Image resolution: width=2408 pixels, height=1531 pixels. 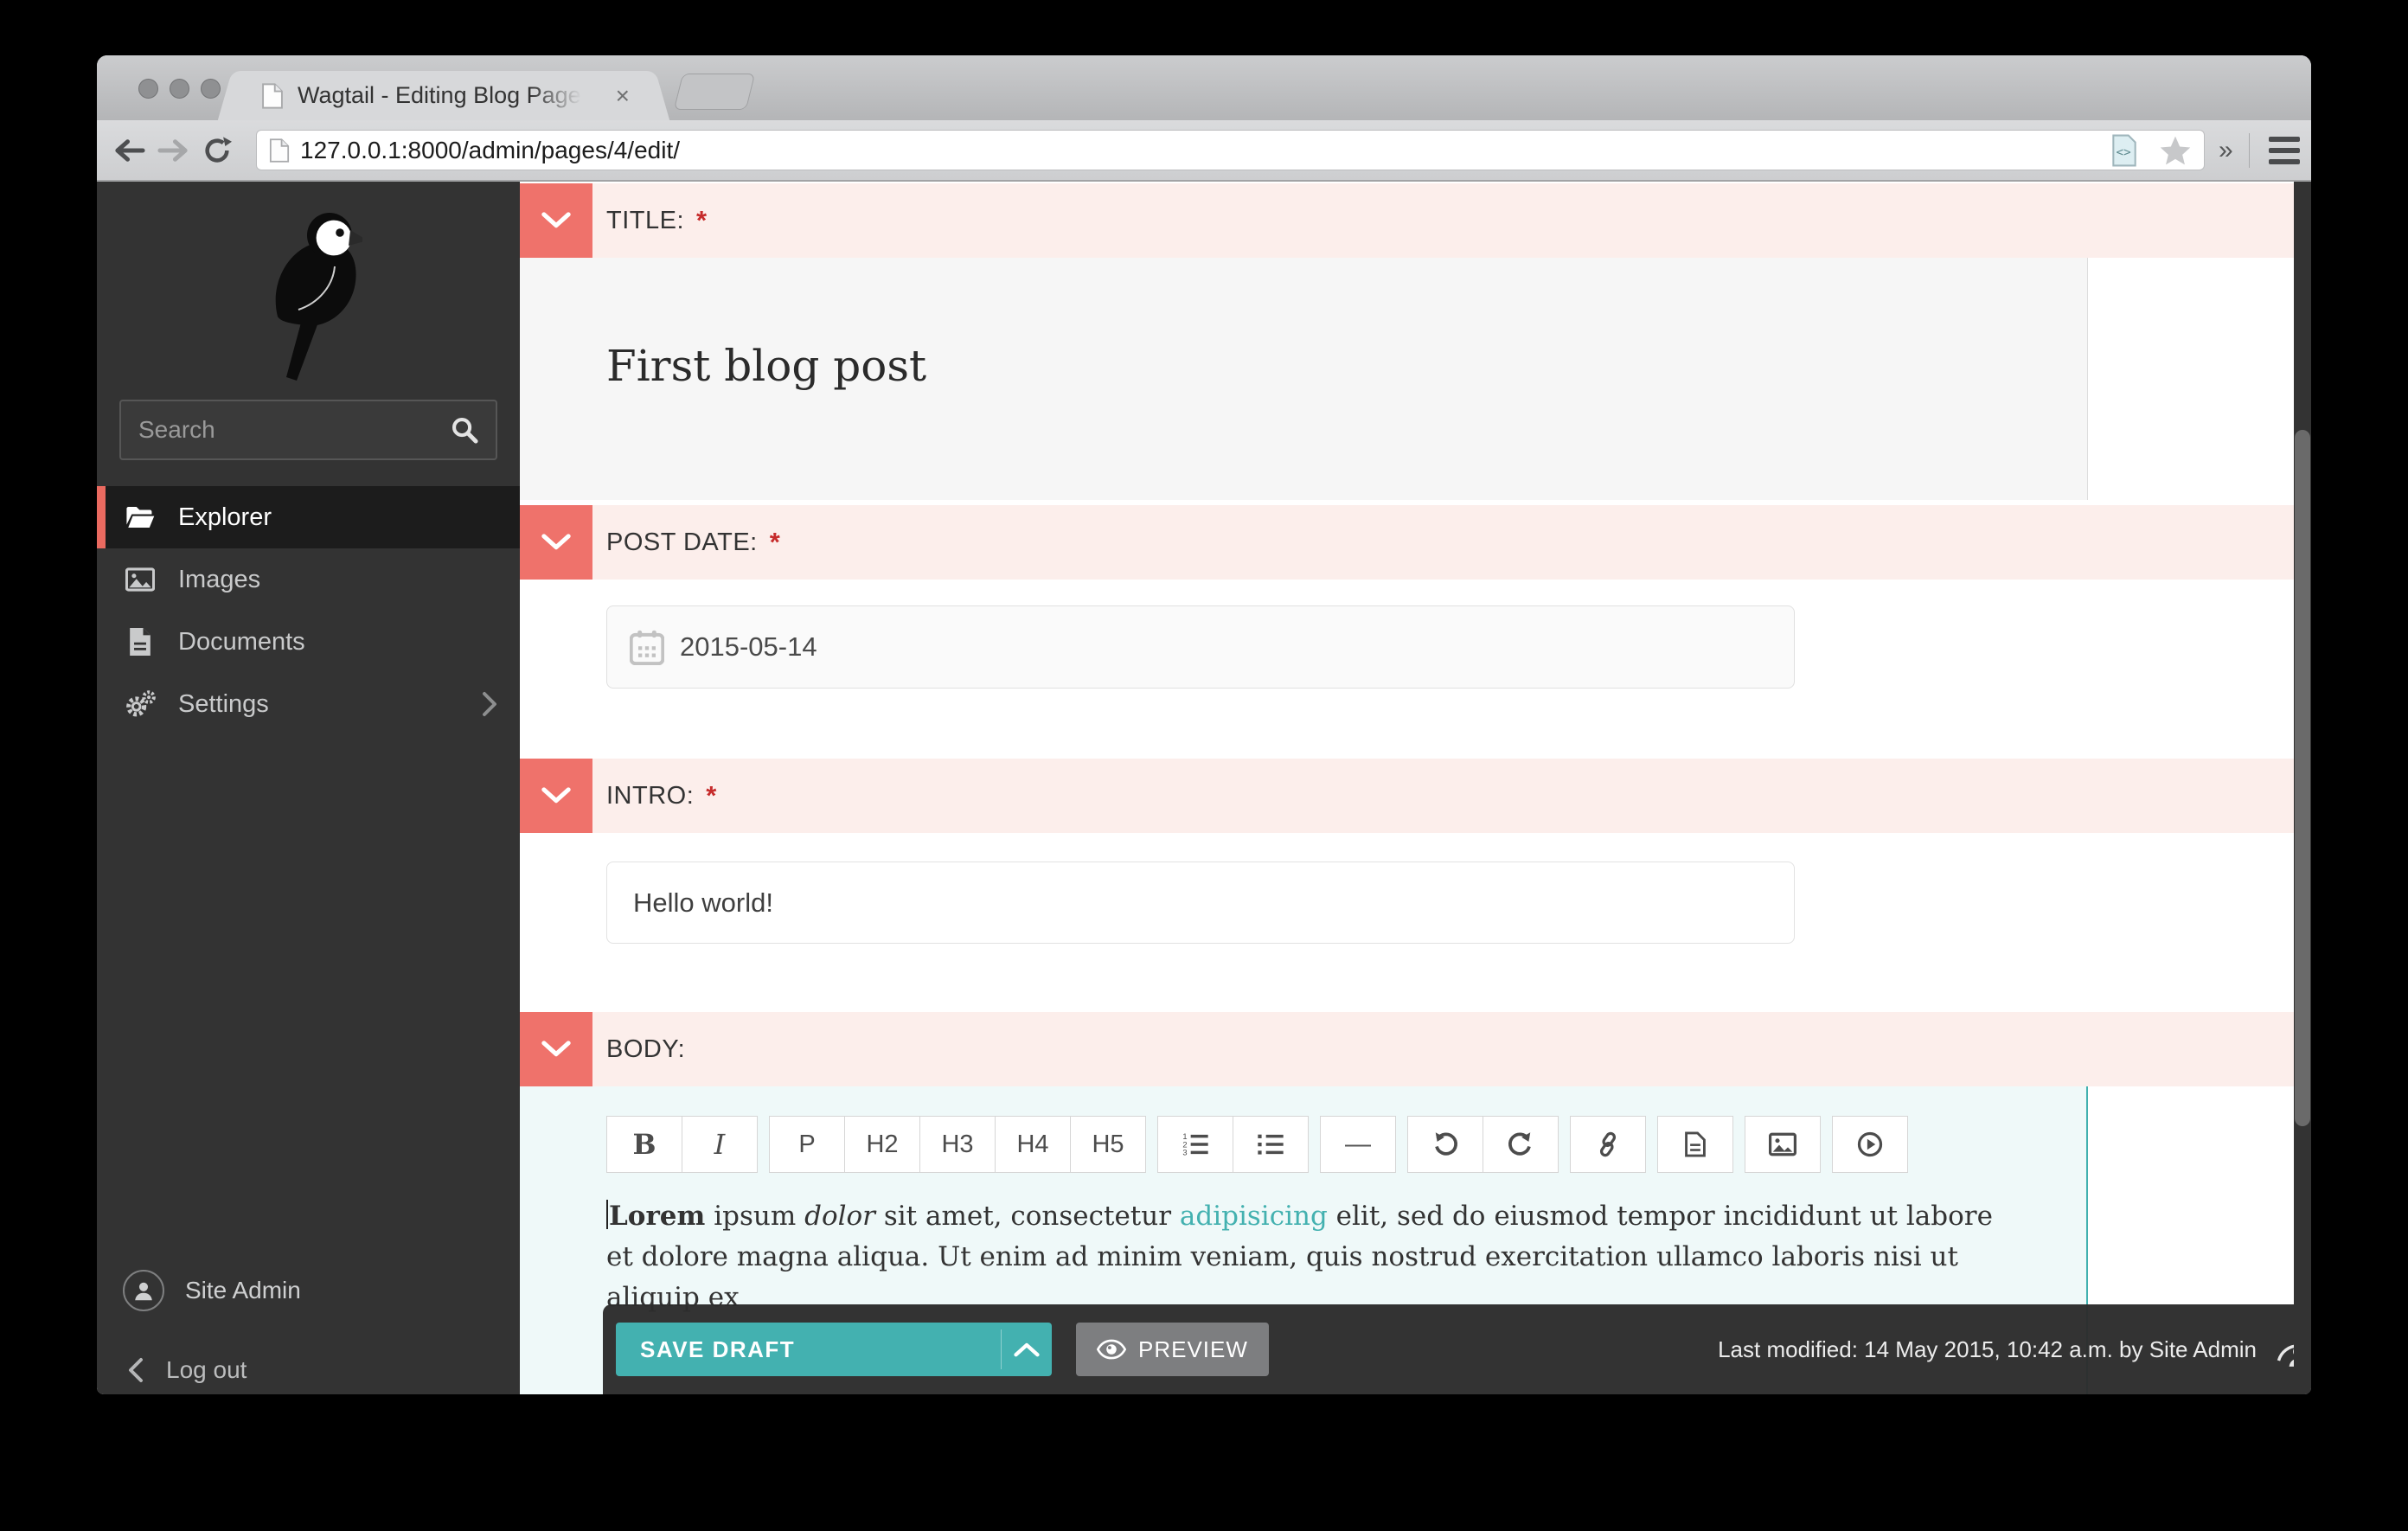 What do you see at coordinates (243, 1290) in the screenshot?
I see `account-label: Site Admin` at bounding box center [243, 1290].